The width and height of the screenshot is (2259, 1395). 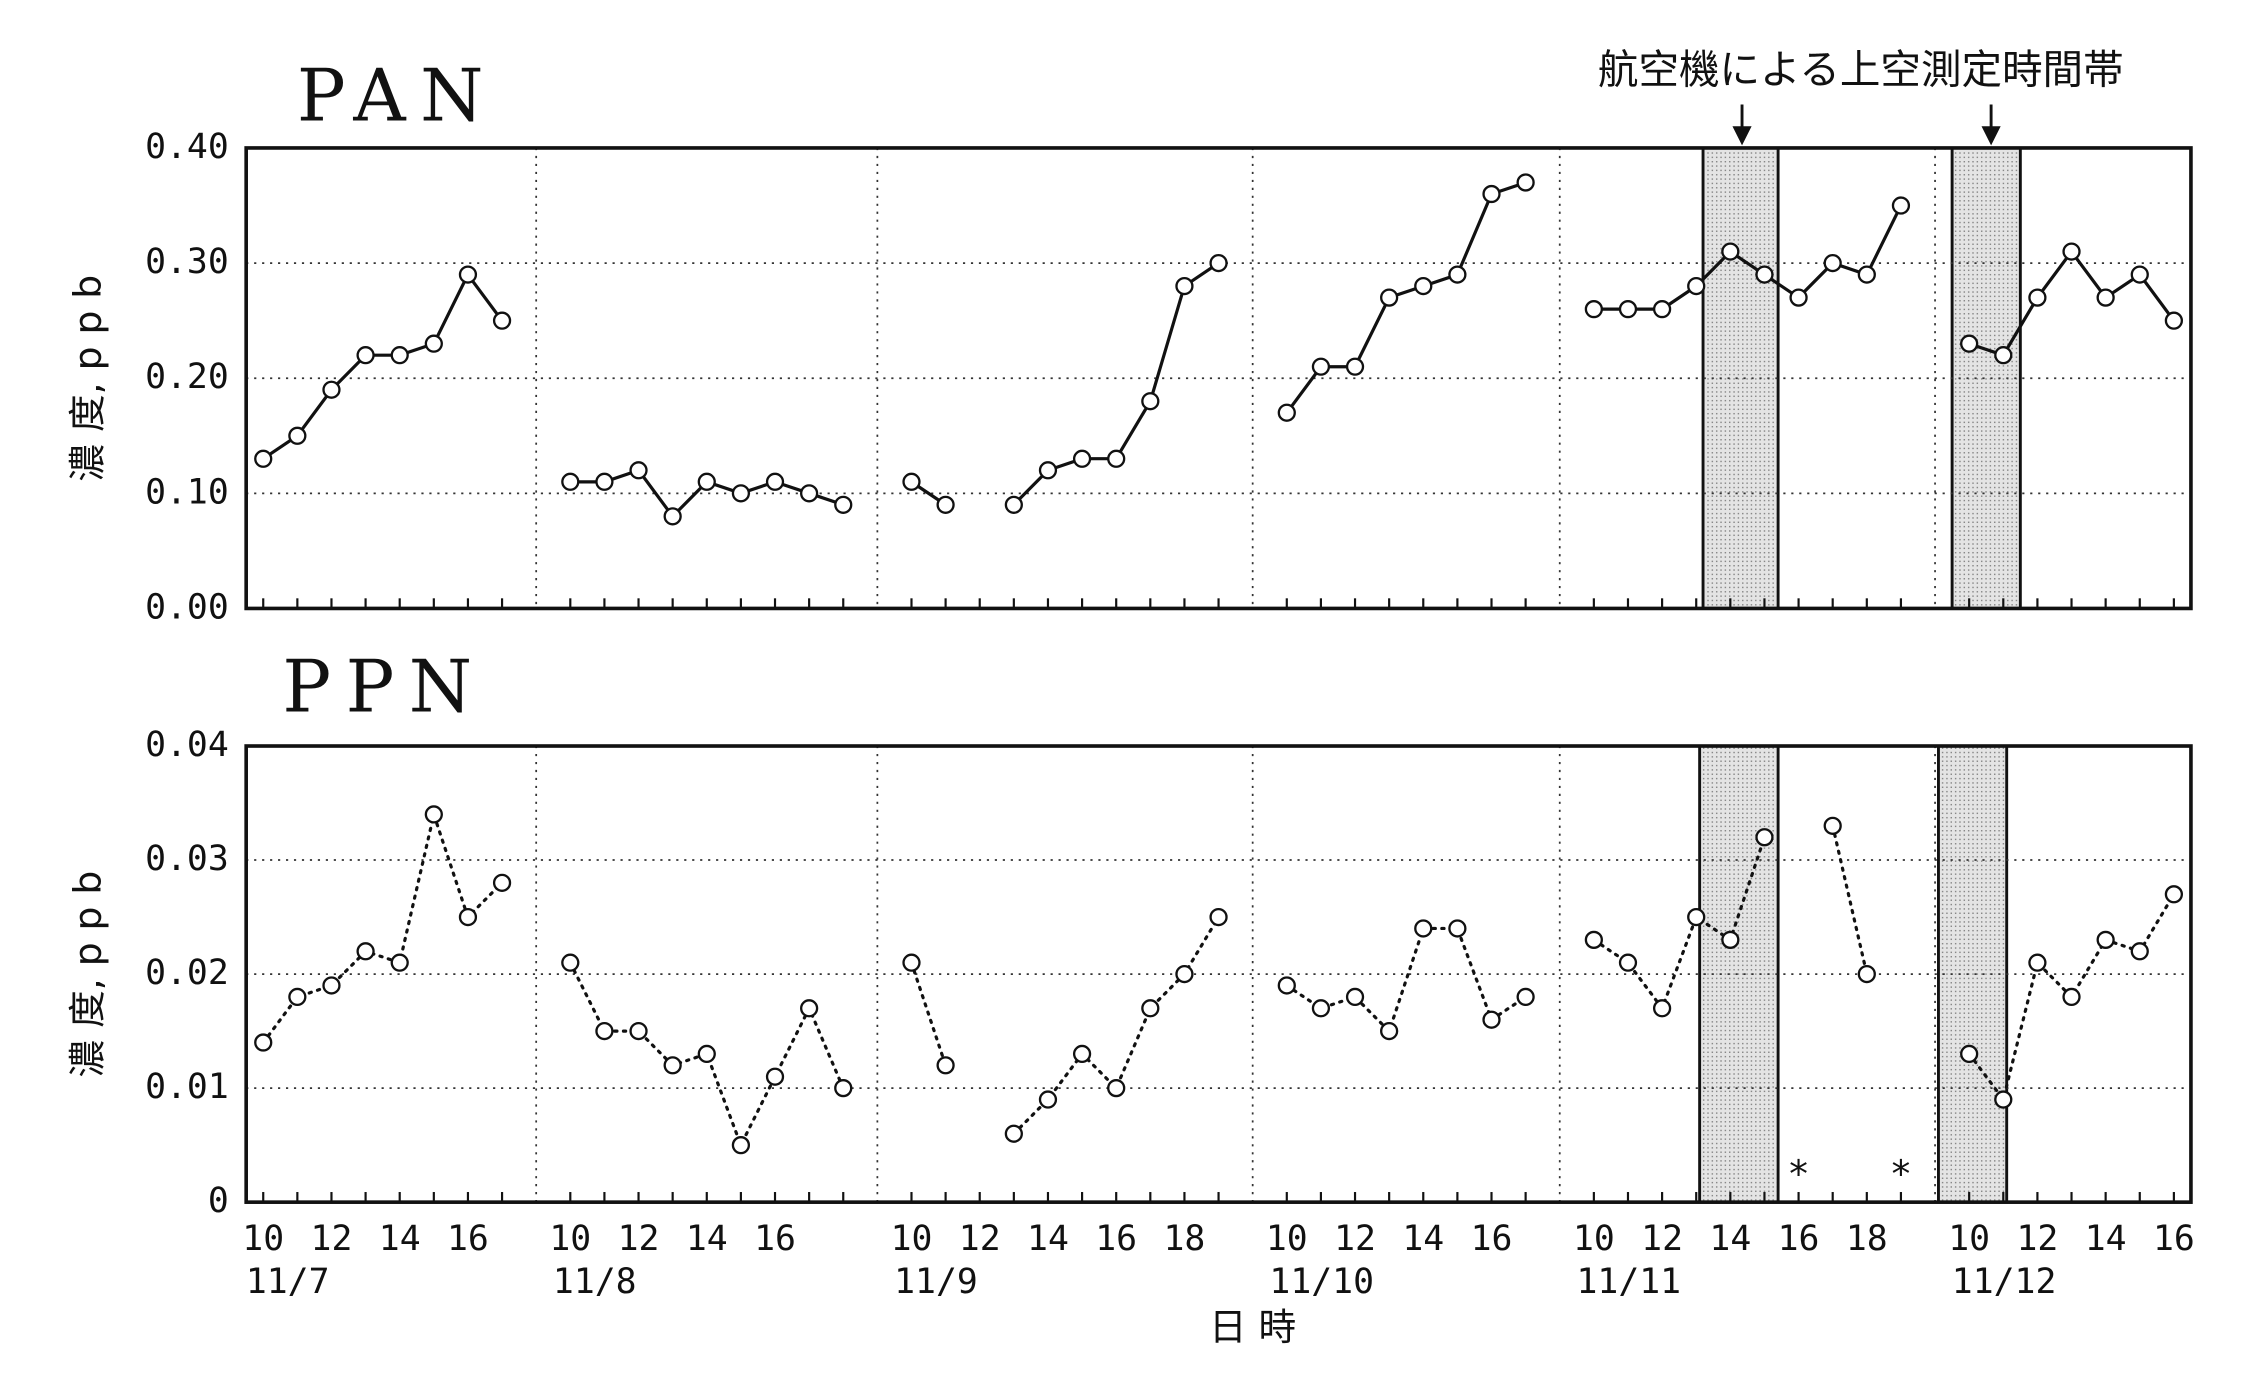 I want to click on y-tick-label: 0, so click(x=218, y=1201).